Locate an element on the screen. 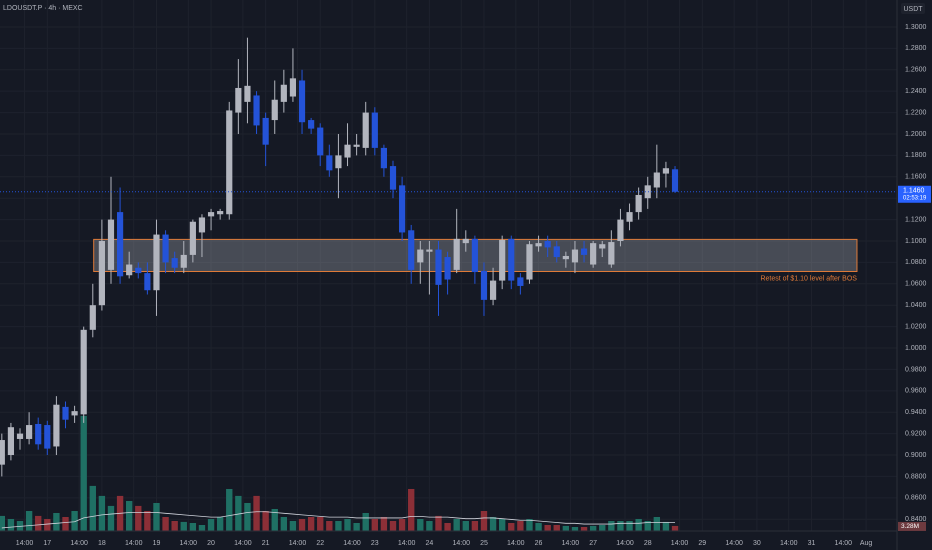 The height and width of the screenshot is (550, 932). currency-badge is located at coordinates (913, 8).